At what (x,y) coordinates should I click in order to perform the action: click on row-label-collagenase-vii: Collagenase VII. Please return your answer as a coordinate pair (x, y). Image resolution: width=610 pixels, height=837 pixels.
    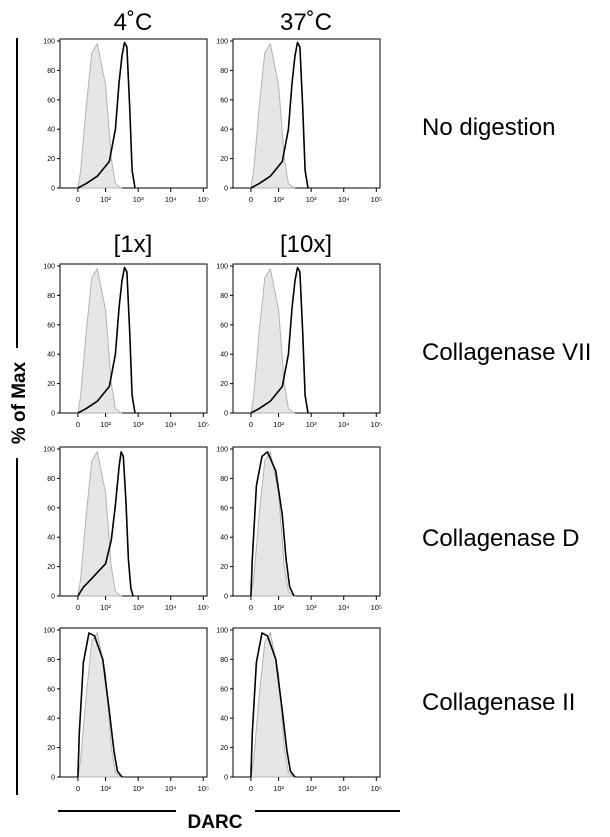
    Looking at the image, I should click on (506, 352).